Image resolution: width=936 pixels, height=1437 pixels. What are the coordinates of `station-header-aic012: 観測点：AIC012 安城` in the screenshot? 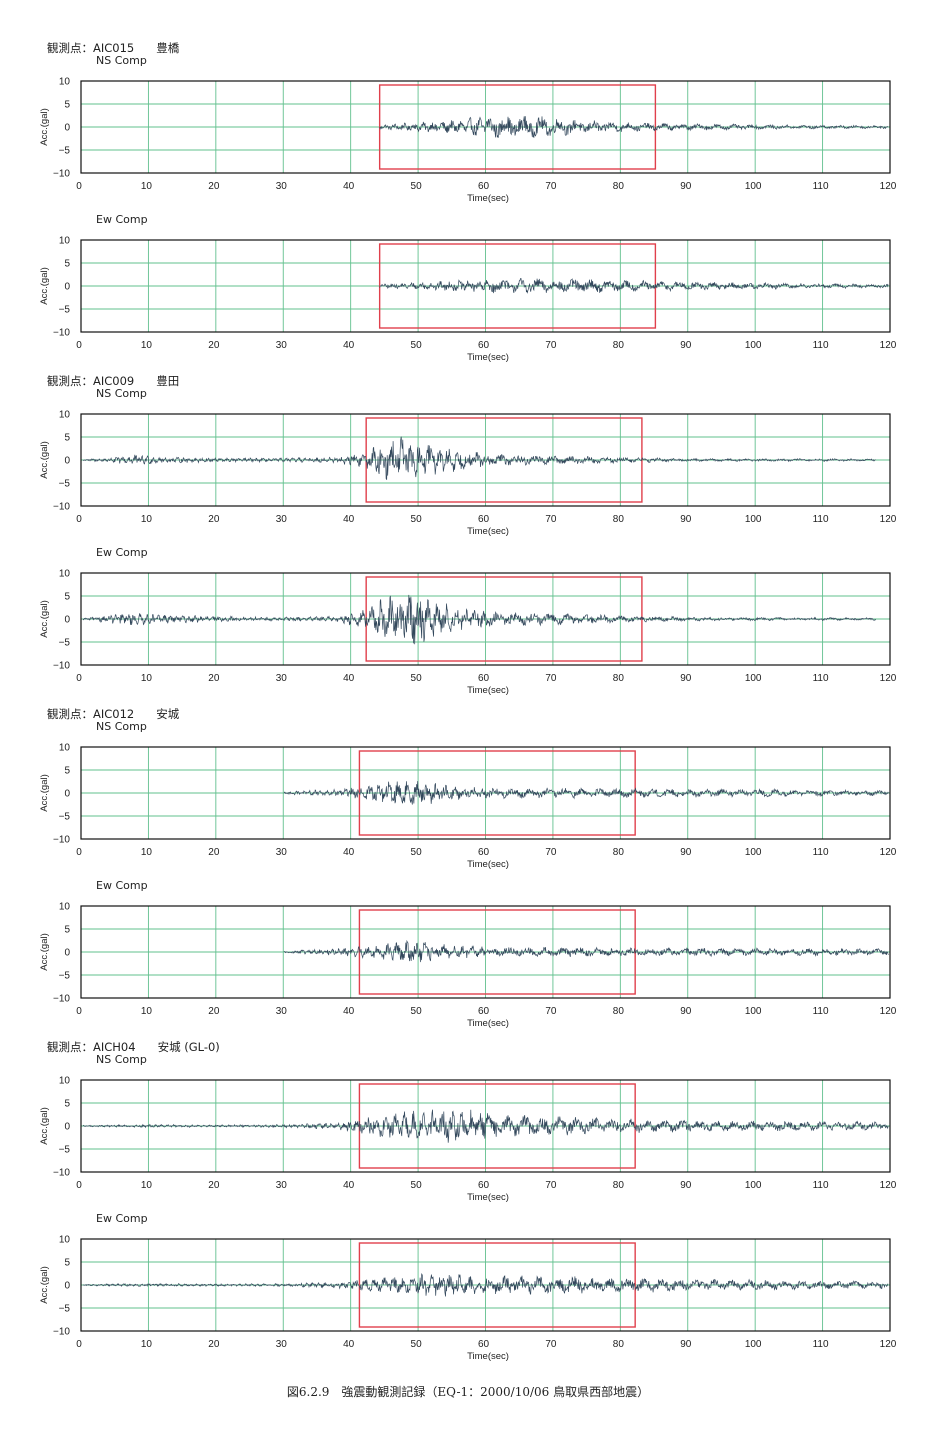 It's located at (113, 714).